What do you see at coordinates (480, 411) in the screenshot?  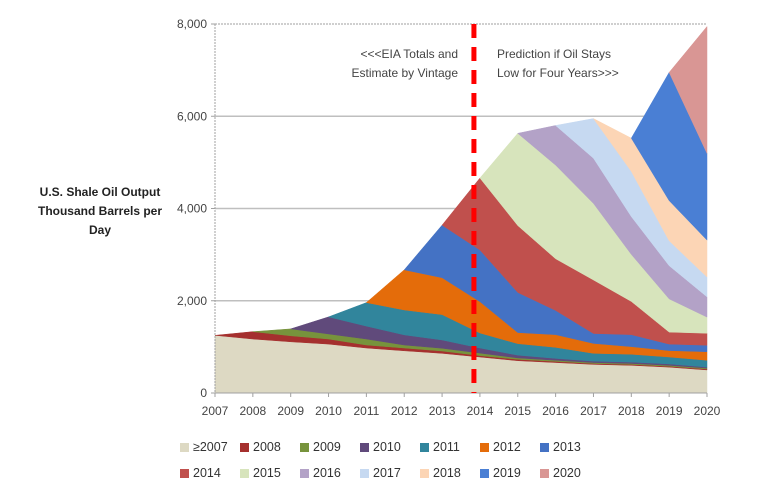 I see `x-tick-label: 2014` at bounding box center [480, 411].